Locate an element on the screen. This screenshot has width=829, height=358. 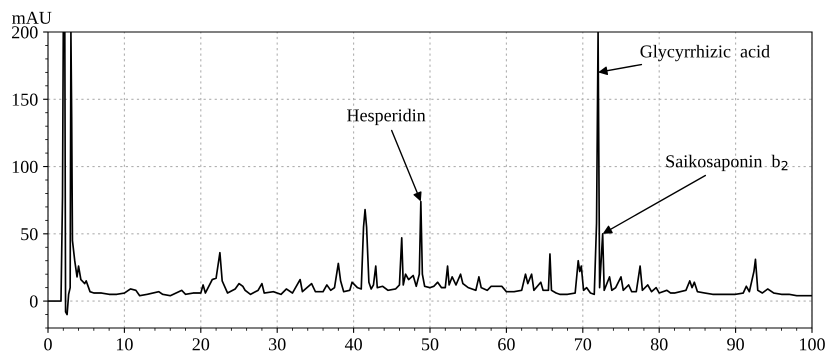
y-tick-label: 200 is located at coordinates (25, 32).